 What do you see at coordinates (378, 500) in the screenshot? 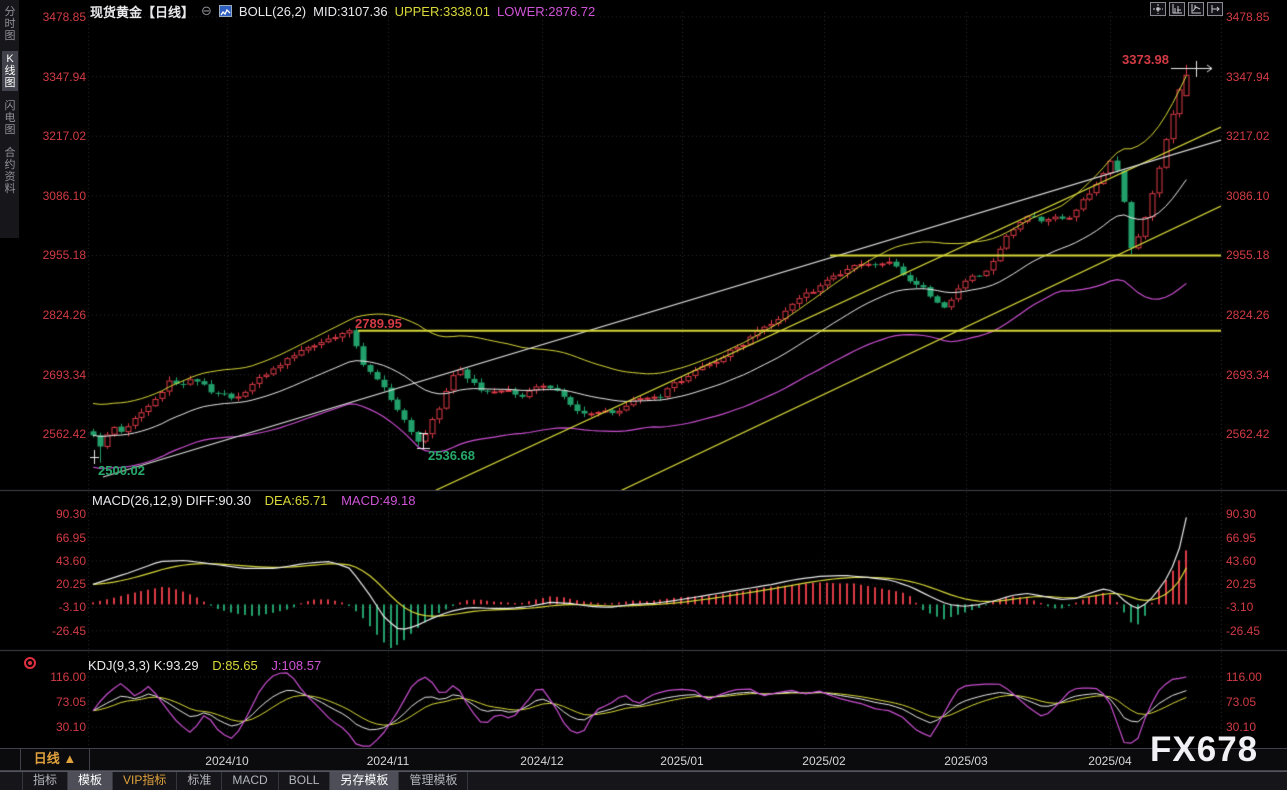
I see `macd-macd-value: MACD:49.18` at bounding box center [378, 500].